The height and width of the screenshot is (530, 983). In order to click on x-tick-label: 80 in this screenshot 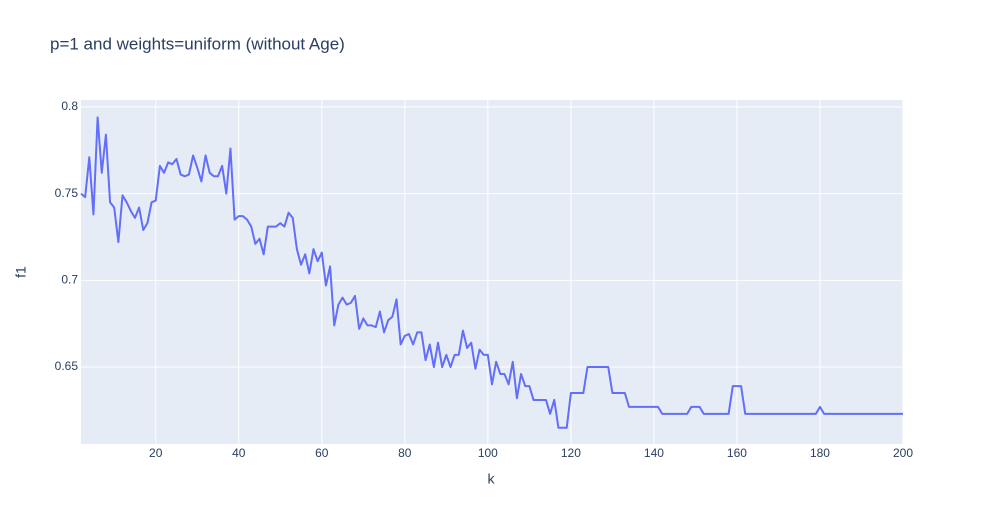, I will do `click(405, 453)`.